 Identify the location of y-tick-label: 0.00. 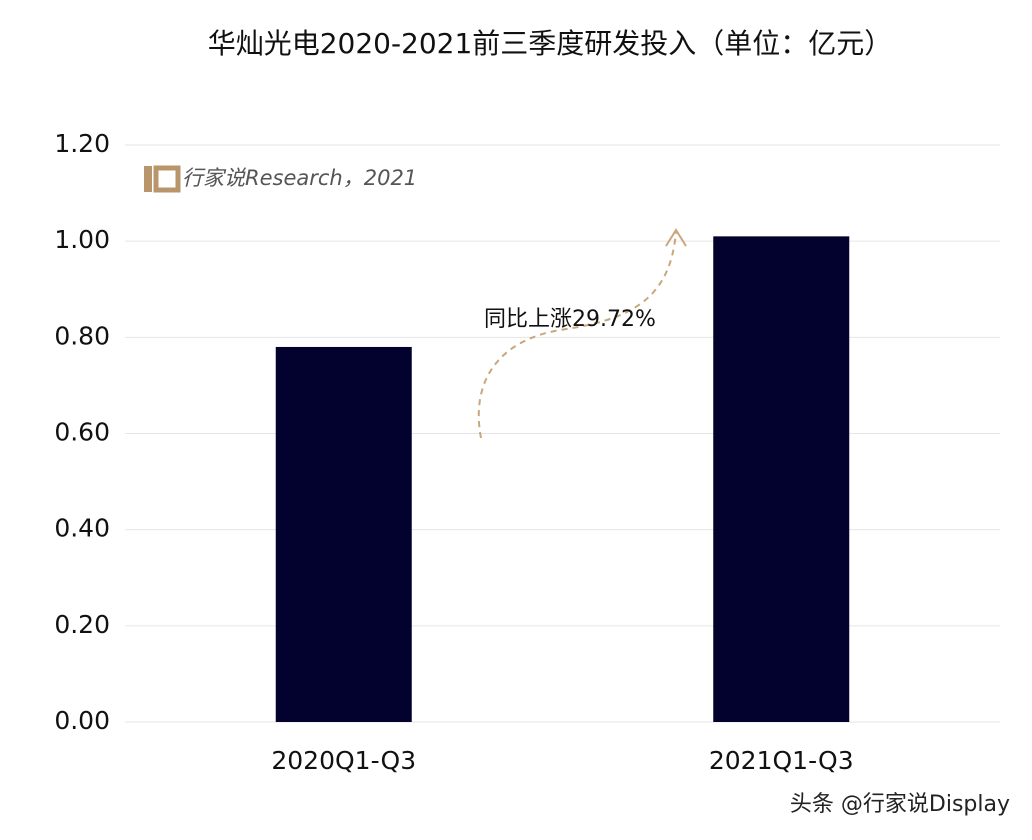
(82, 720).